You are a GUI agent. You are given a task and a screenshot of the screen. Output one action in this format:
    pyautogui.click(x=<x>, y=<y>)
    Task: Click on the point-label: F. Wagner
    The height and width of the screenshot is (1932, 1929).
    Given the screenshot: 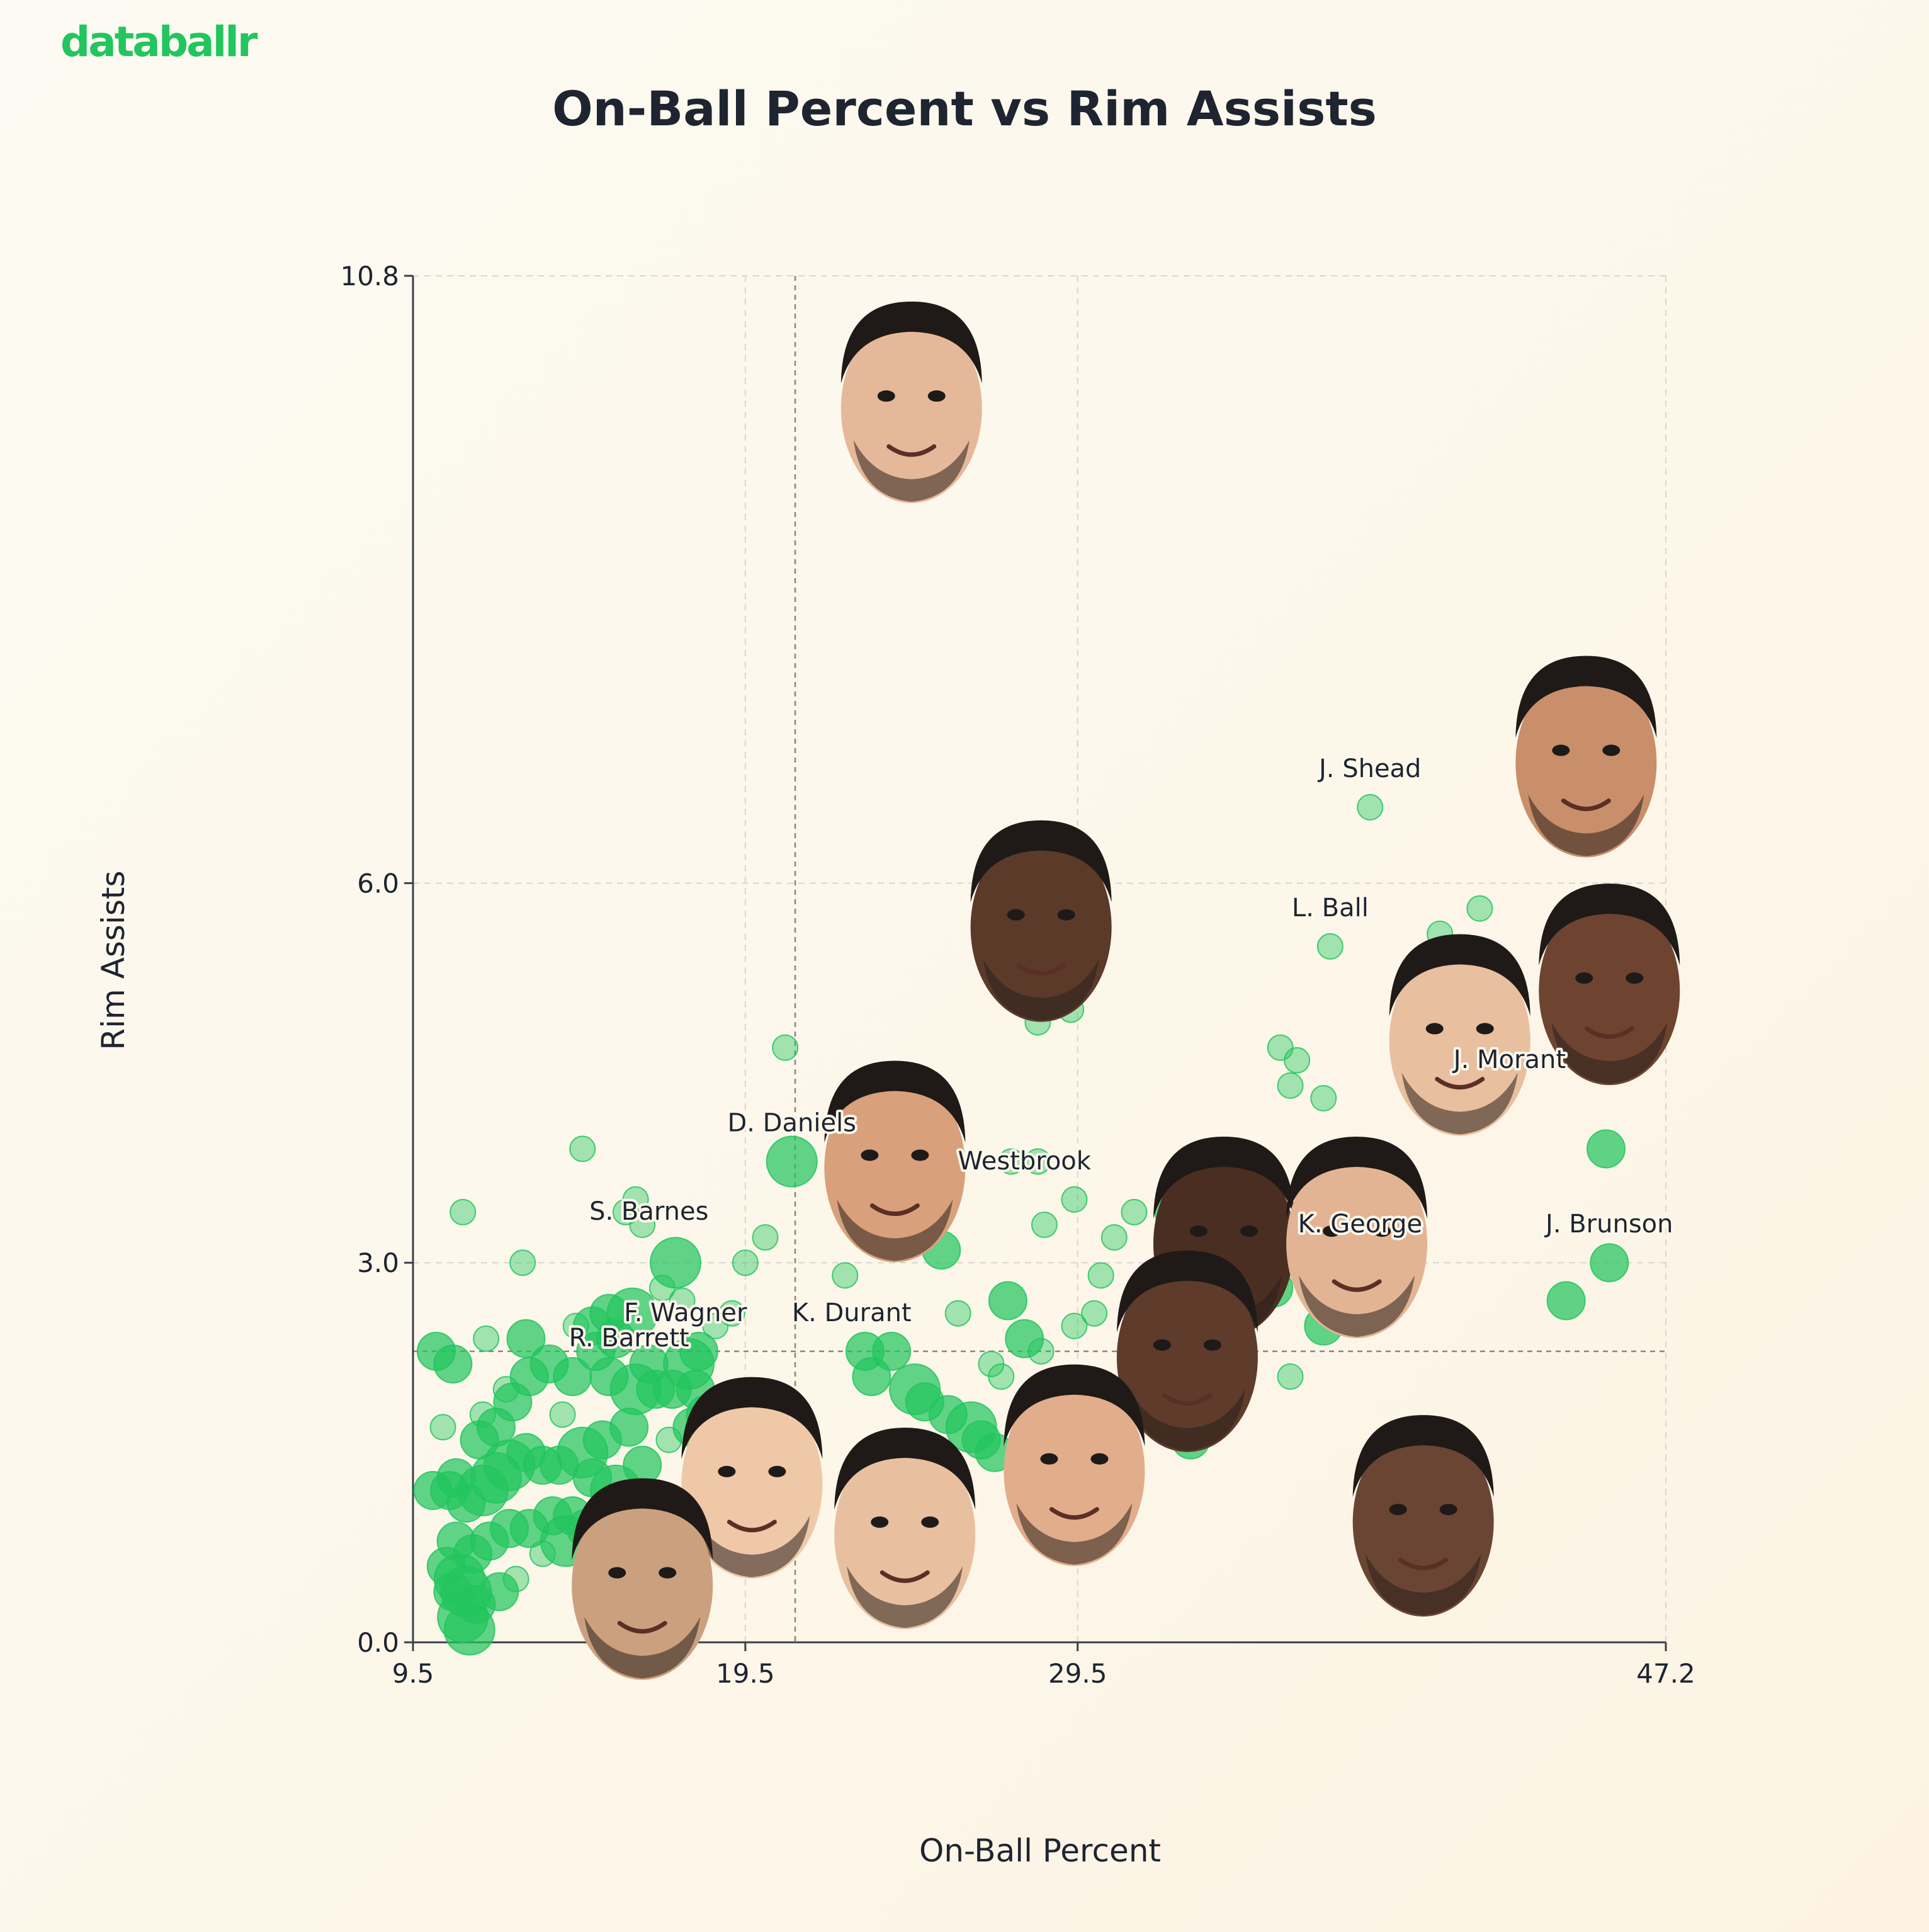 What is the action you would take?
    pyautogui.click(x=685, y=1312)
    